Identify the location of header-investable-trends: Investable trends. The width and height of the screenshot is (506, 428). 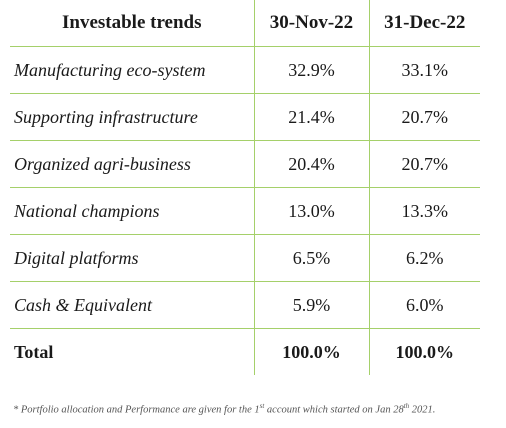
(132, 23).